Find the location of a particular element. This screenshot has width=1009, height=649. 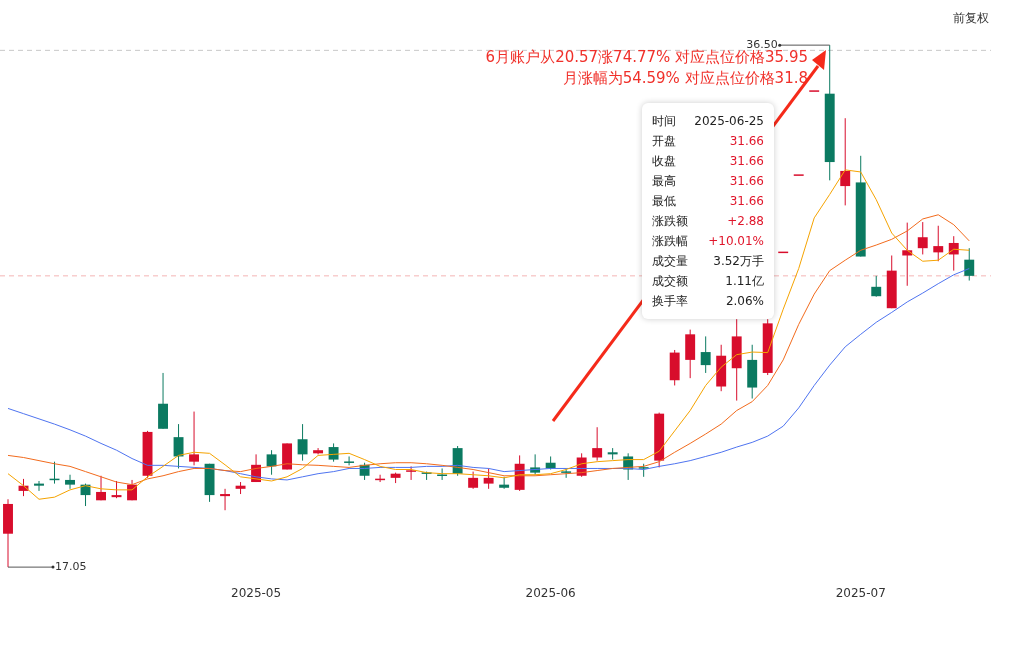

annotation: 换手率 is located at coordinates (670, 301).